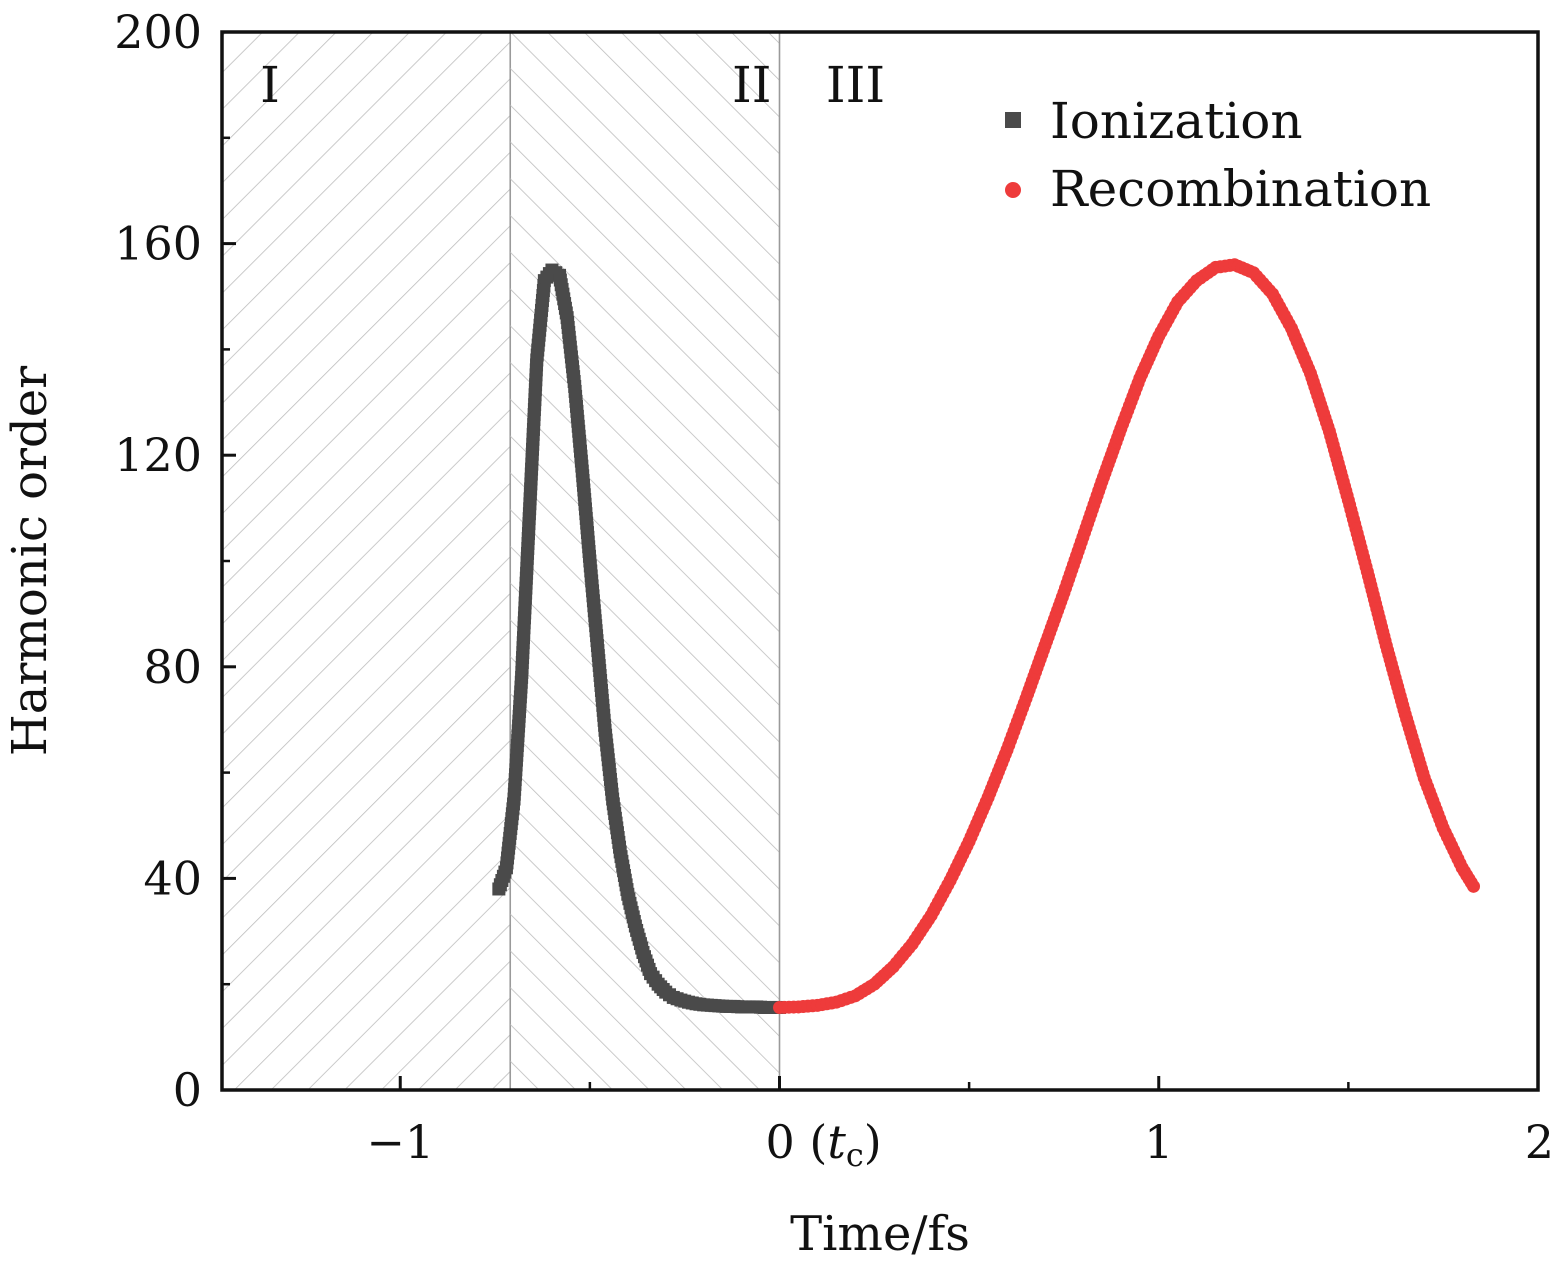 This screenshot has height=1272, width=1556. What do you see at coordinates (158, 244) in the screenshot?
I see `y-tick-label: 160` at bounding box center [158, 244].